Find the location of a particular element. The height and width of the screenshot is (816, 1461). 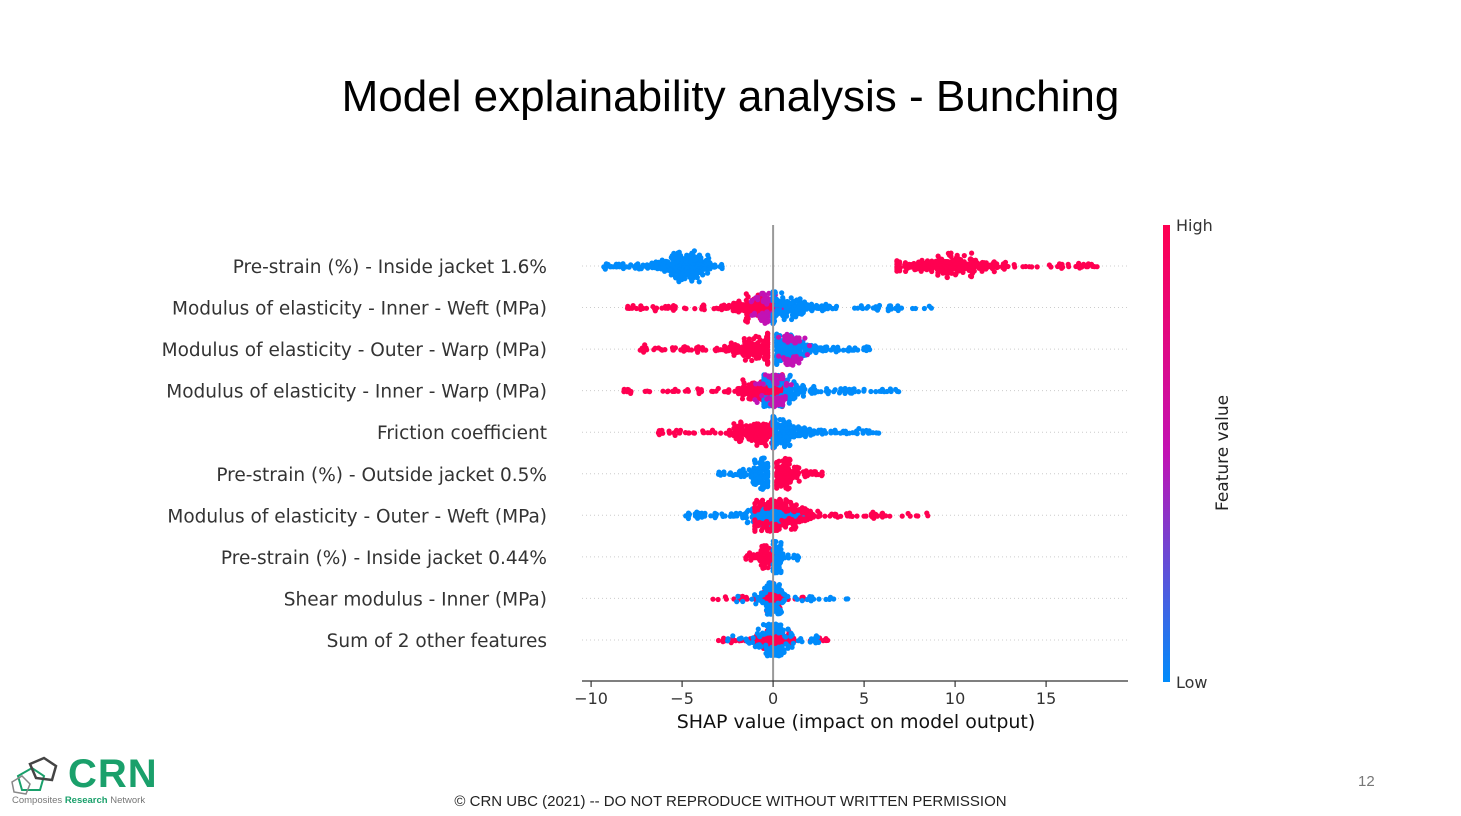

x-tick-label: −10 is located at coordinates (591, 698).